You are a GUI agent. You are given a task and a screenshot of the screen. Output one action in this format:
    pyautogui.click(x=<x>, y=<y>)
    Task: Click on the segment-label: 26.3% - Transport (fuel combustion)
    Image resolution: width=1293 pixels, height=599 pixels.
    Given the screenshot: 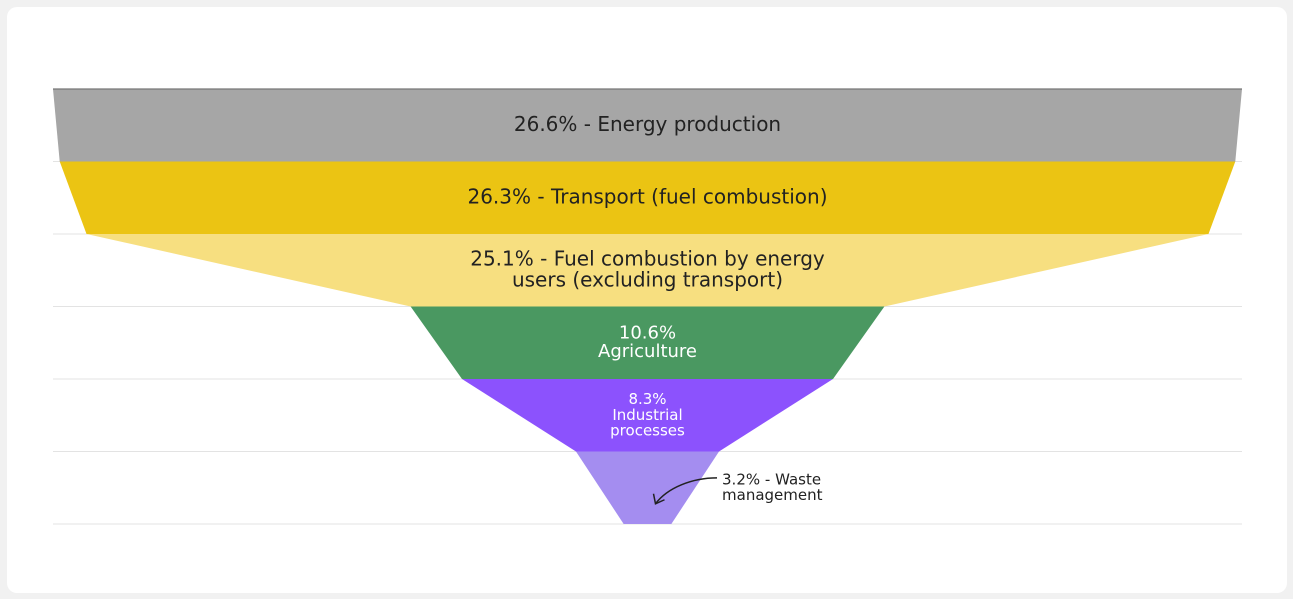 What is the action you would take?
    pyautogui.click(x=647, y=196)
    